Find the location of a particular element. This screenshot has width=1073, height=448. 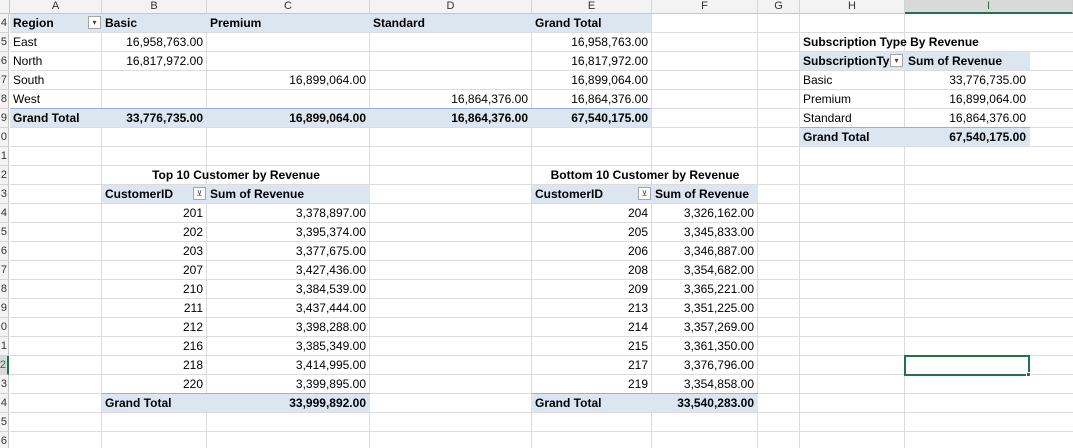

top10-title: Top 10 Customer by Revenue is located at coordinates (236, 175).